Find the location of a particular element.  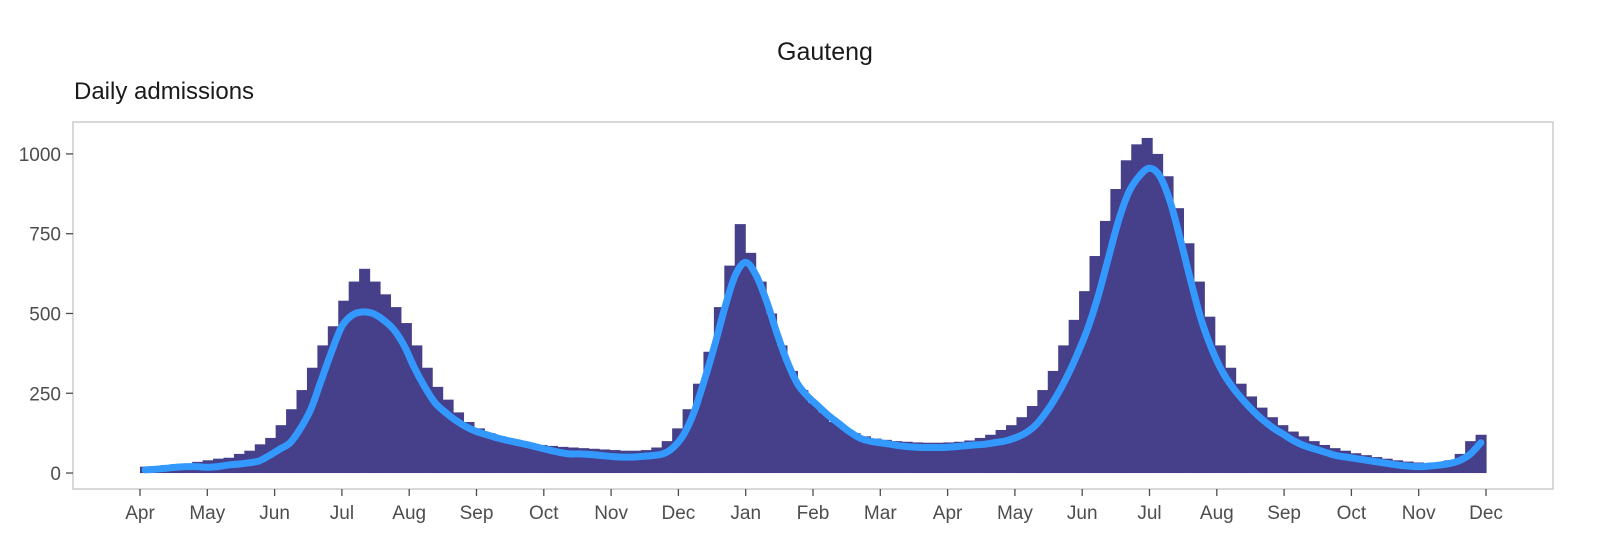

x-tick-label: Jun is located at coordinates (1082, 513).